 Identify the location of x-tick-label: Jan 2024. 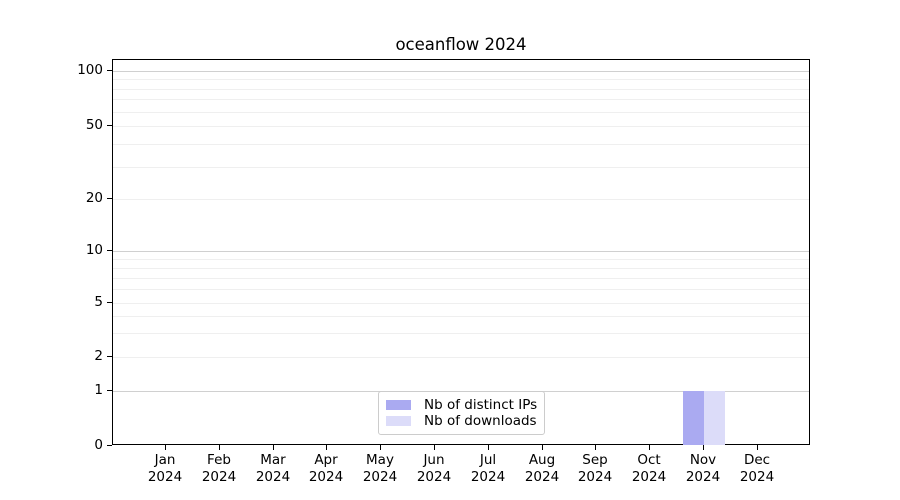
(165, 468).